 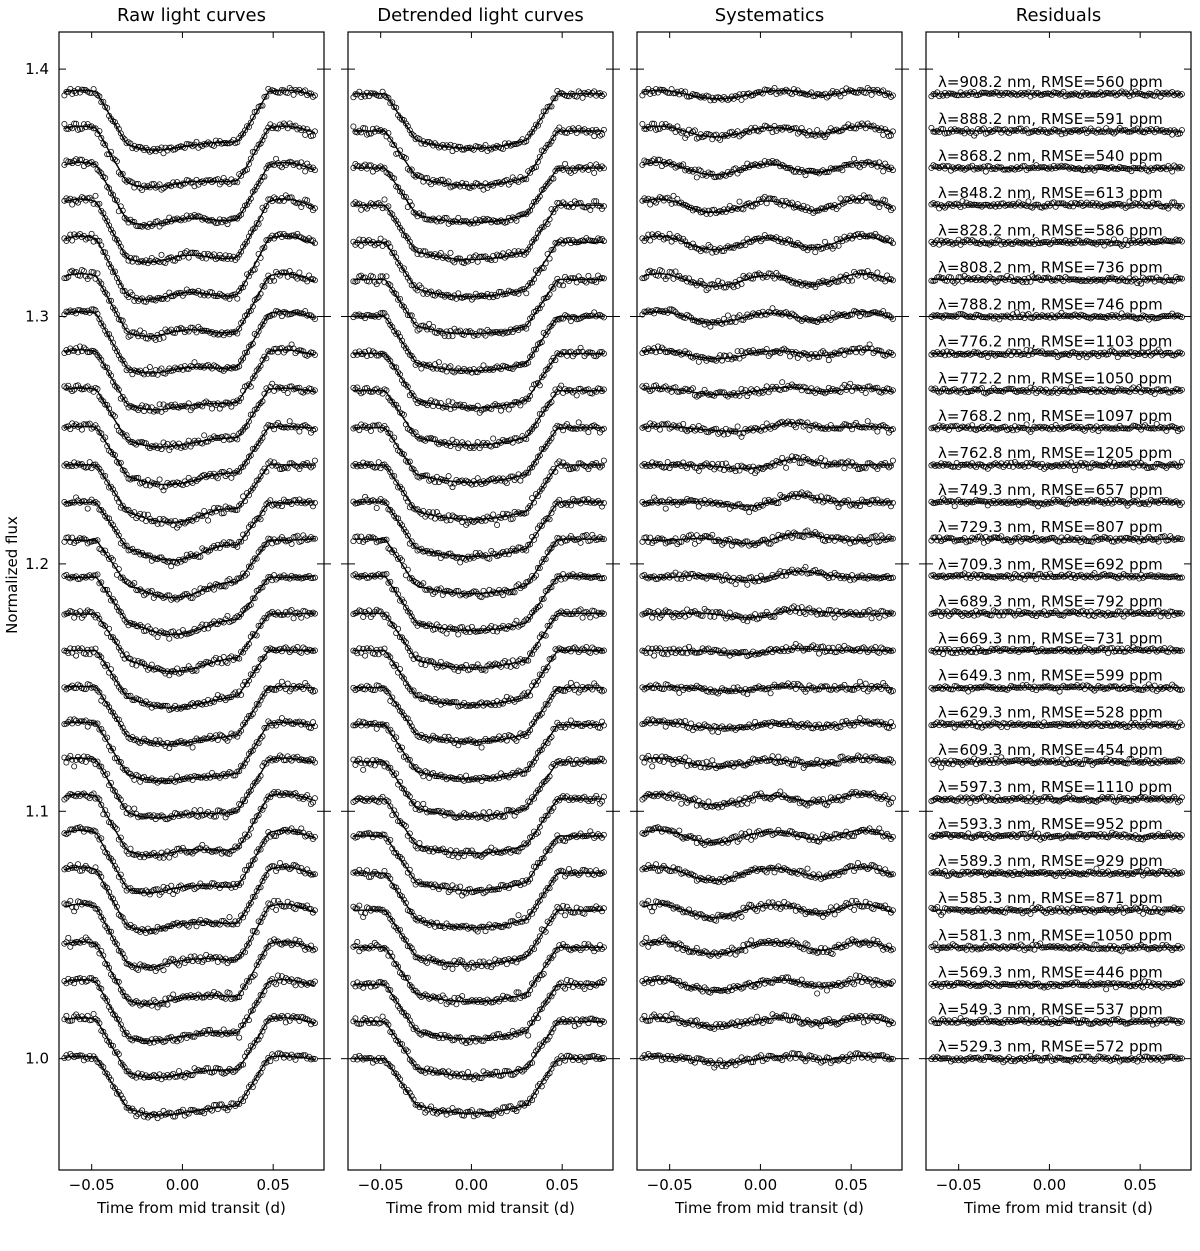 What do you see at coordinates (1056, 1059) in the screenshot?
I see `series-residuals` at bounding box center [1056, 1059].